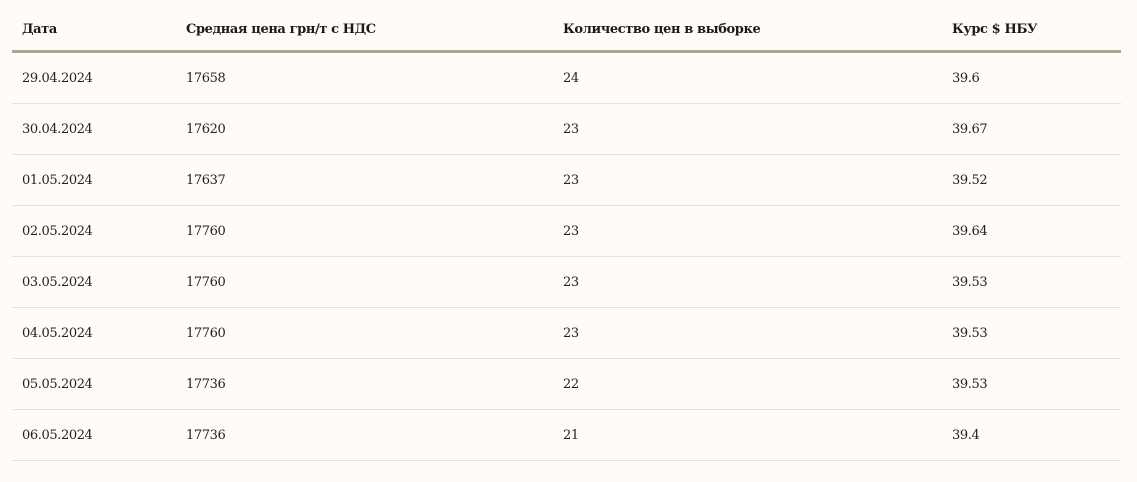 The image size is (1137, 482). I want to click on table-row: 30.04.2024 17620 23 39.67, so click(566, 129).